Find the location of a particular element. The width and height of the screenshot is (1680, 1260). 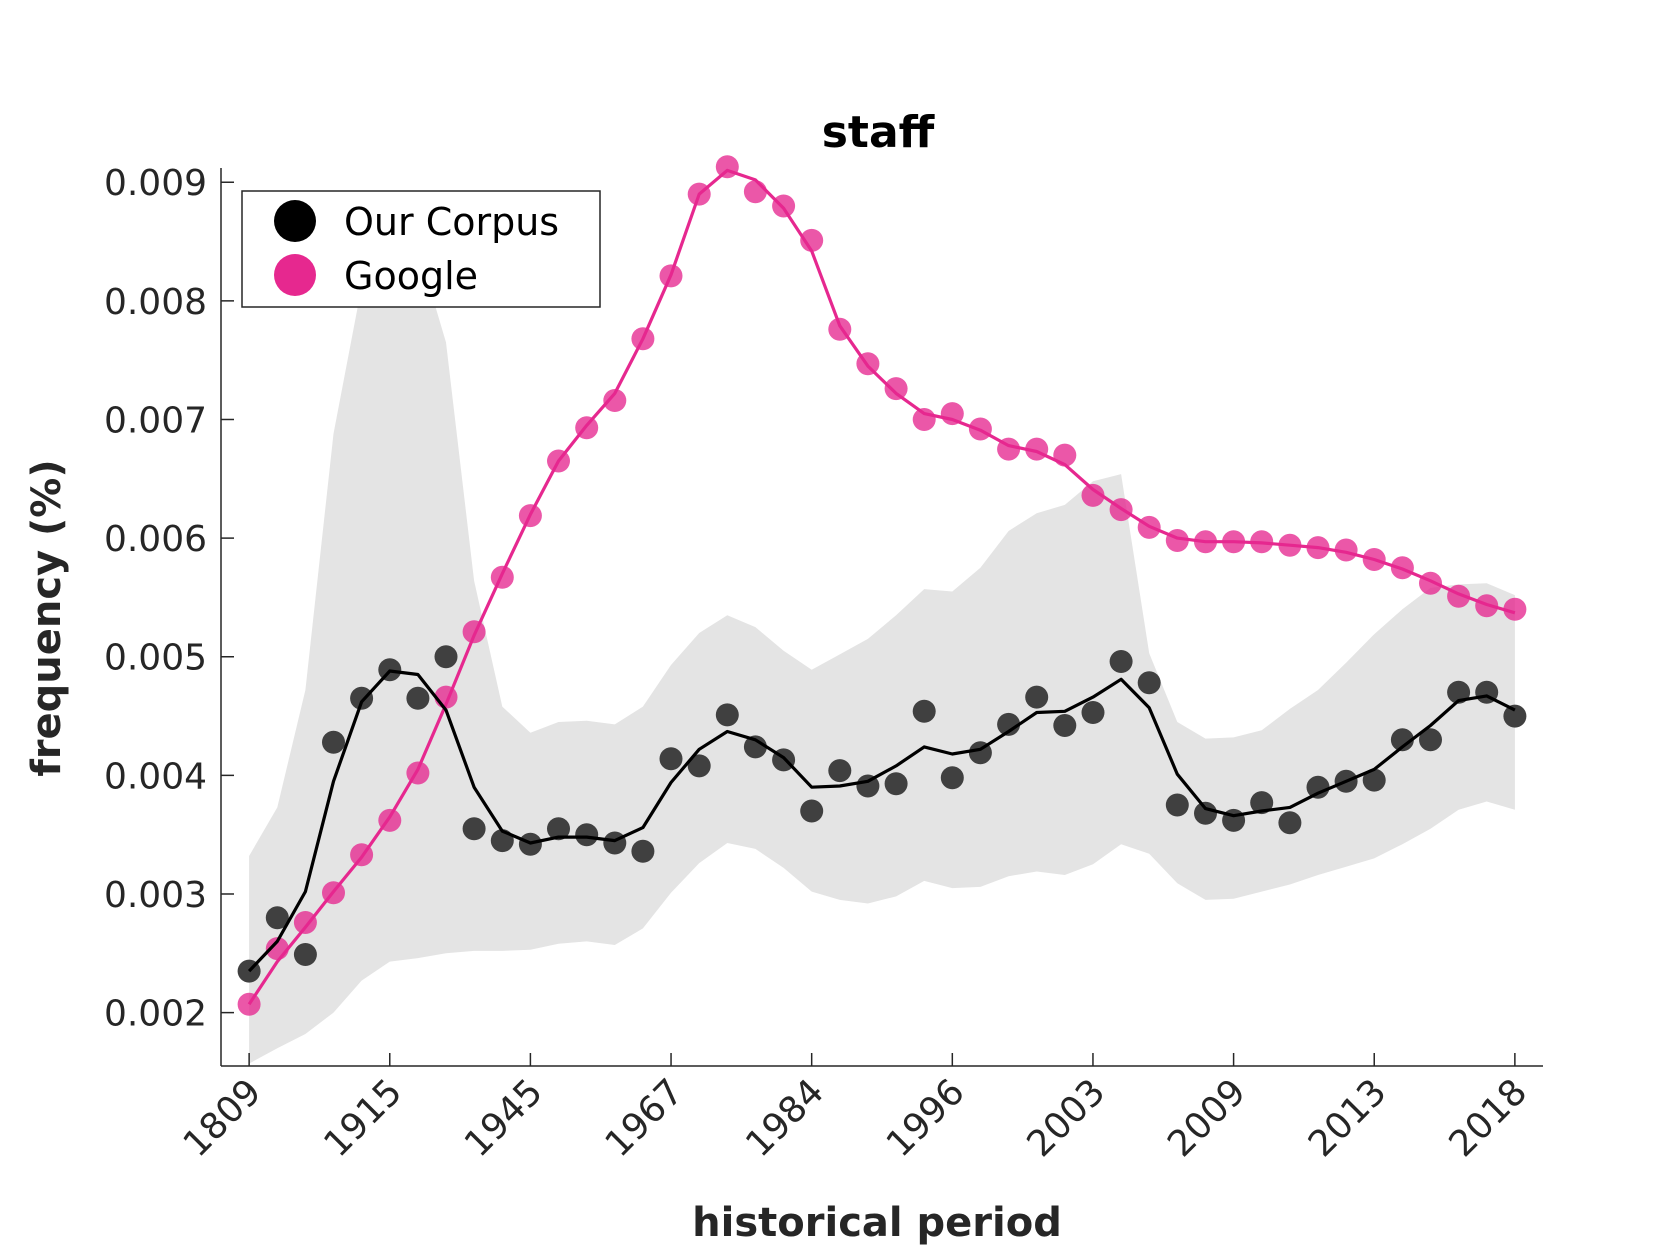

y-tick-label: 0.009 is located at coordinates (155, 183).